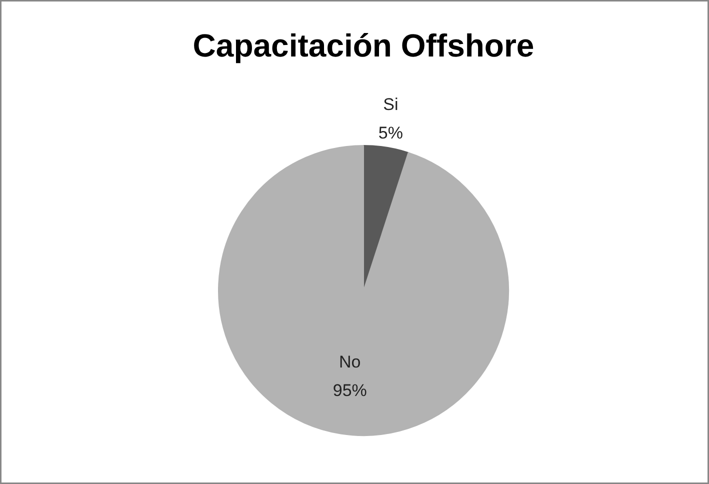 The width and height of the screenshot is (709, 484). Describe the element at coordinates (349, 390) in the screenshot. I see `data-label: 95%` at that location.